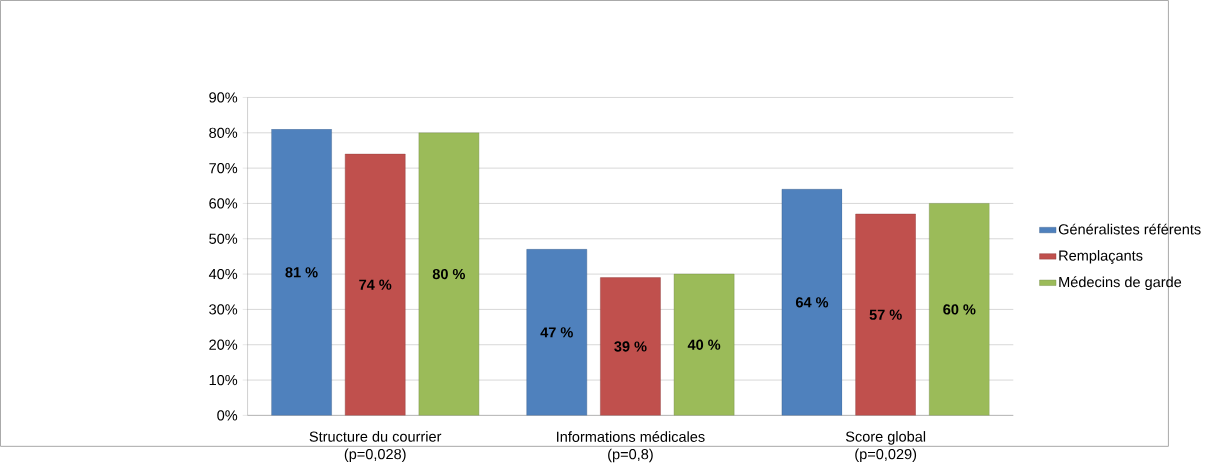  What do you see at coordinates (1129, 229) in the screenshot?
I see `legend-label: Généralistes référents` at bounding box center [1129, 229].